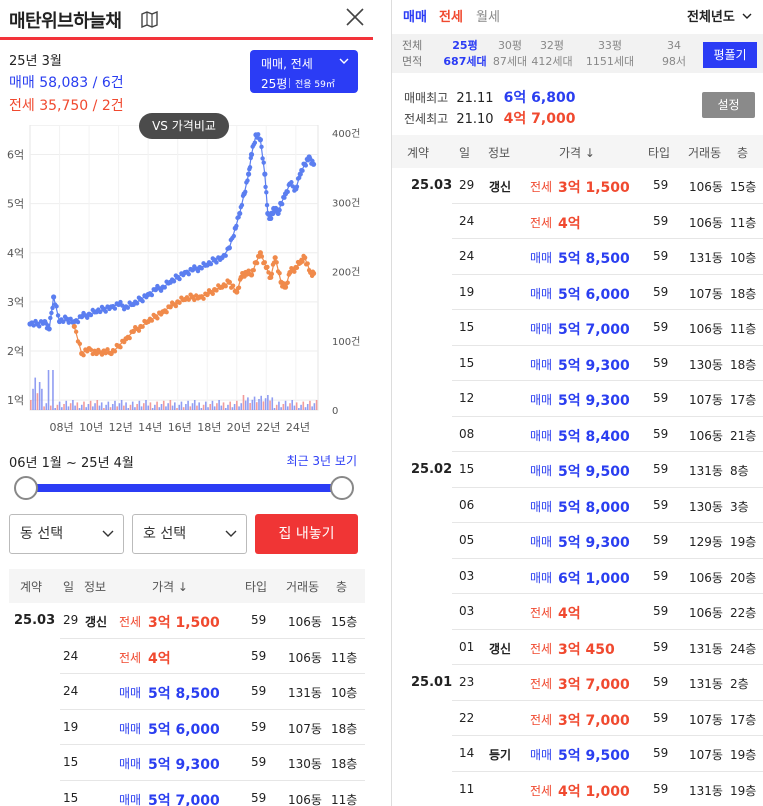 The height and width of the screenshot is (806, 763). Describe the element at coordinates (66, 106) in the screenshot. I see `summary-rent: 전세 35,750 / 2건` at that location.